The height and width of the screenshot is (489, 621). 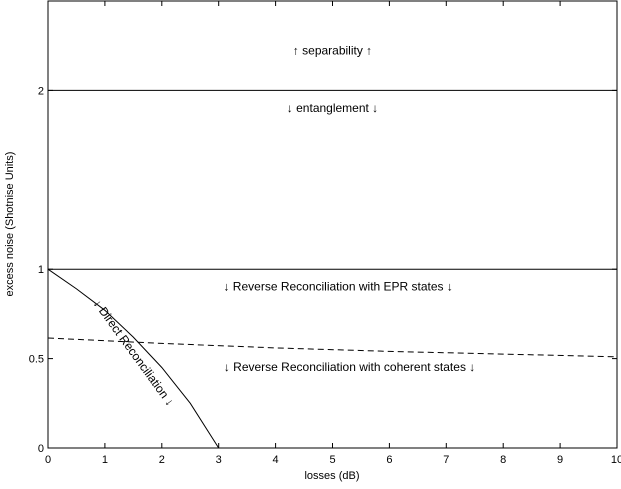 I want to click on y-tick-label: 0.5, so click(x=36, y=360).